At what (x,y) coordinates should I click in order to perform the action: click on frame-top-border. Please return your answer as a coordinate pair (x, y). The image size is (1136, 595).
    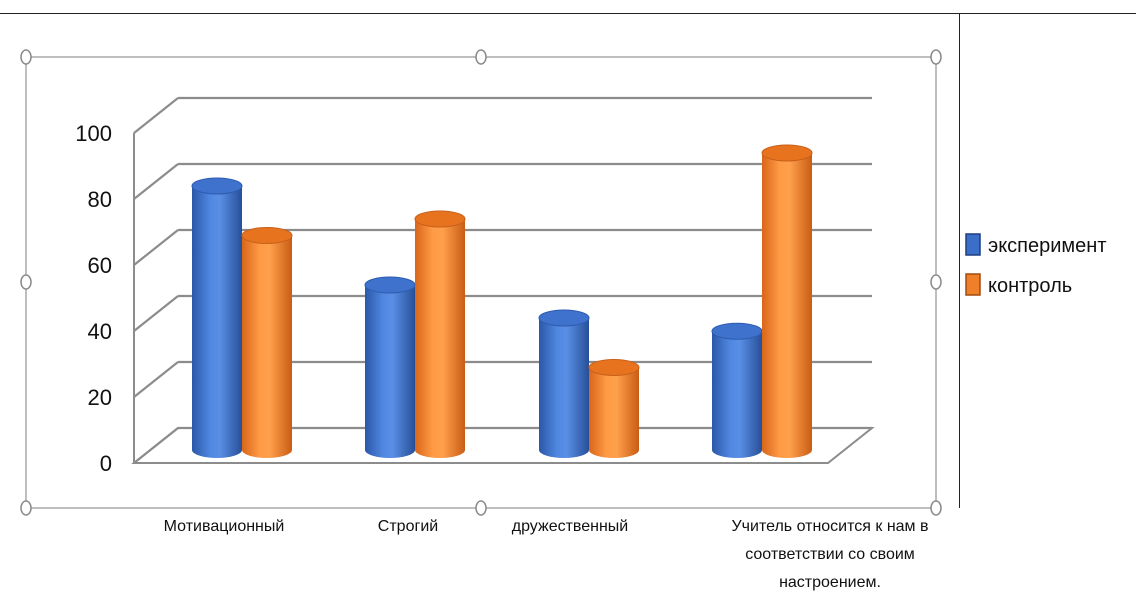
    Looking at the image, I should click on (568, 13).